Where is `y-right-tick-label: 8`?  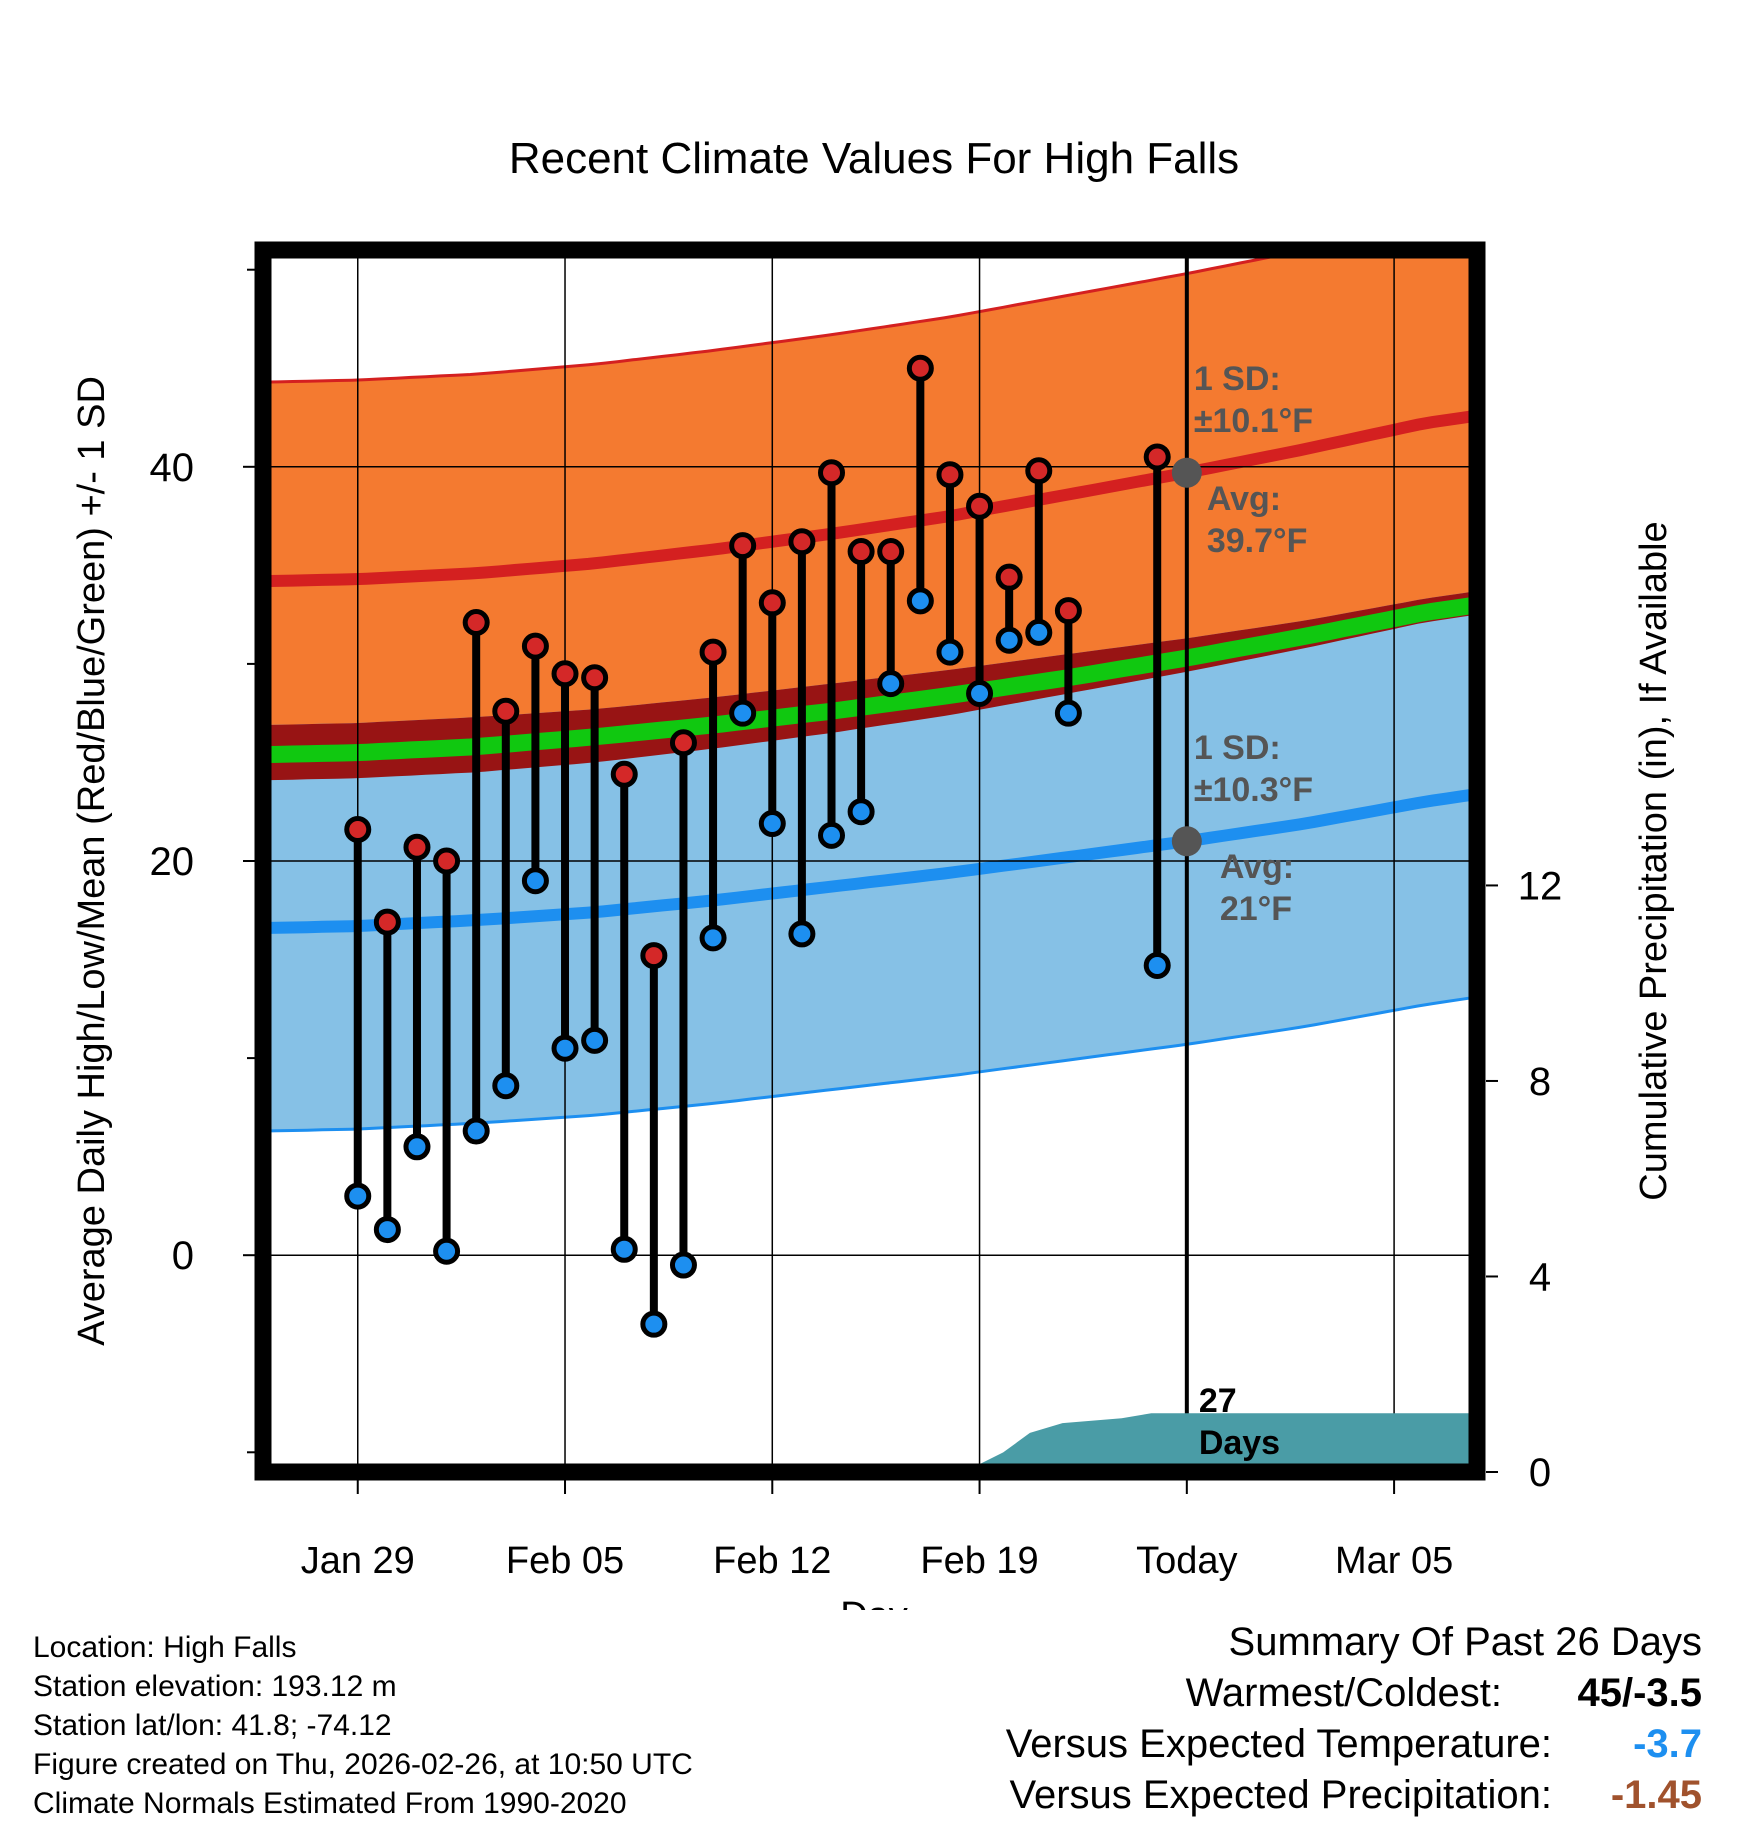
y-right-tick-label: 8 is located at coordinates (1540, 1082).